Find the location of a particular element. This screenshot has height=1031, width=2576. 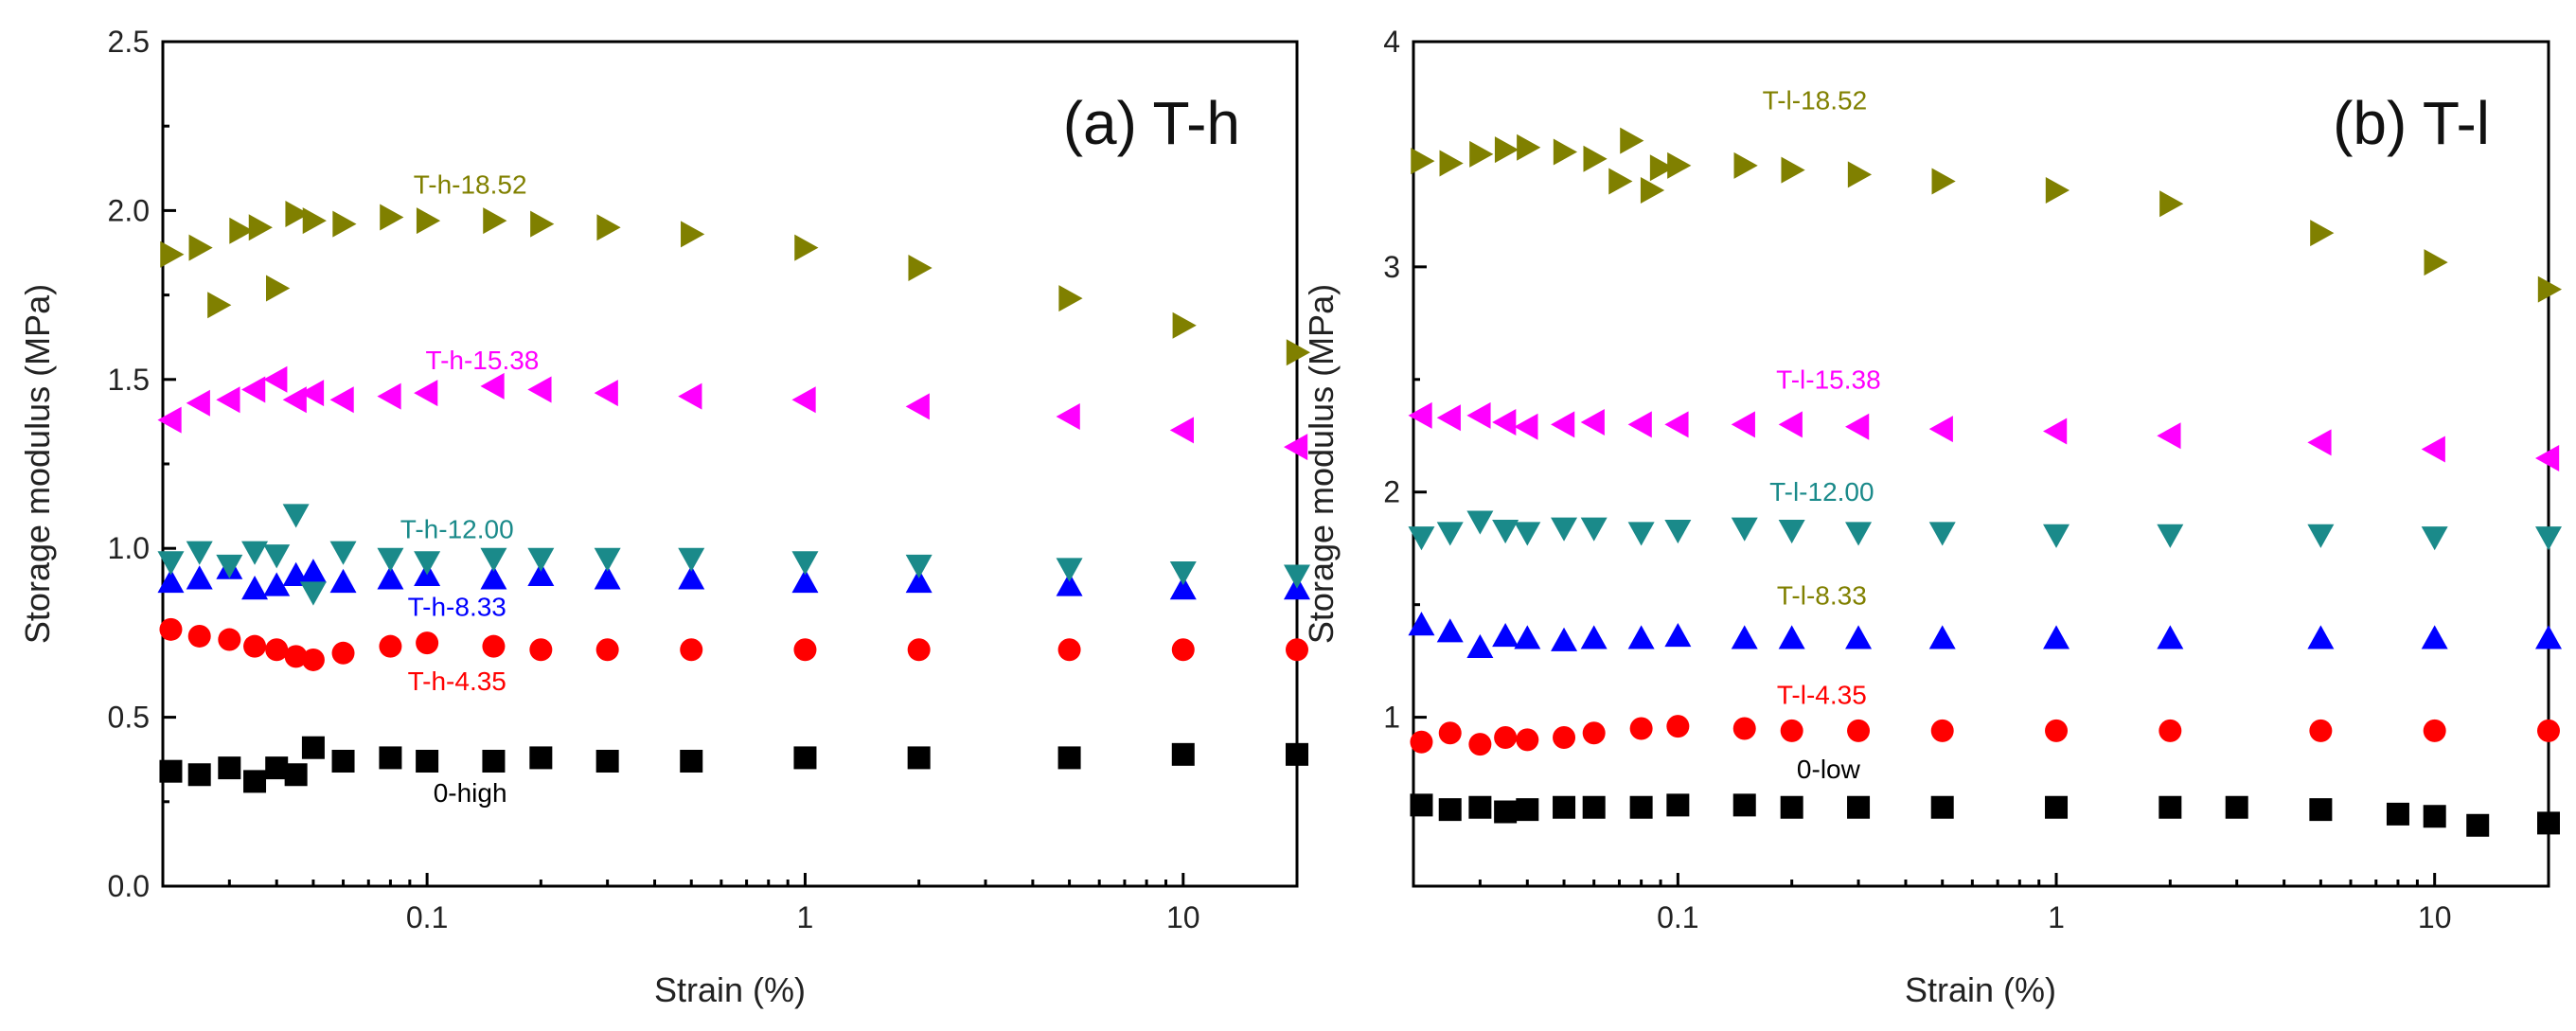

series-label: 0-high is located at coordinates (471, 793).